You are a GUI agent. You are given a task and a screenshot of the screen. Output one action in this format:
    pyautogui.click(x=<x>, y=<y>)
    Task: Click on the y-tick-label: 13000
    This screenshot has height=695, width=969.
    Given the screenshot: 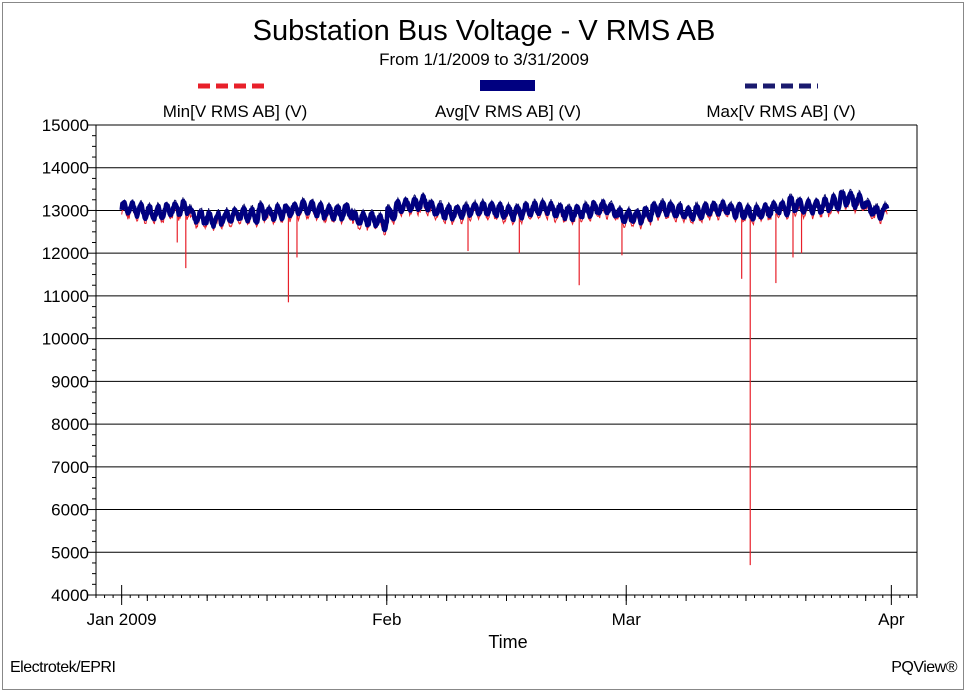 What is the action you would take?
    pyautogui.click(x=65, y=210)
    